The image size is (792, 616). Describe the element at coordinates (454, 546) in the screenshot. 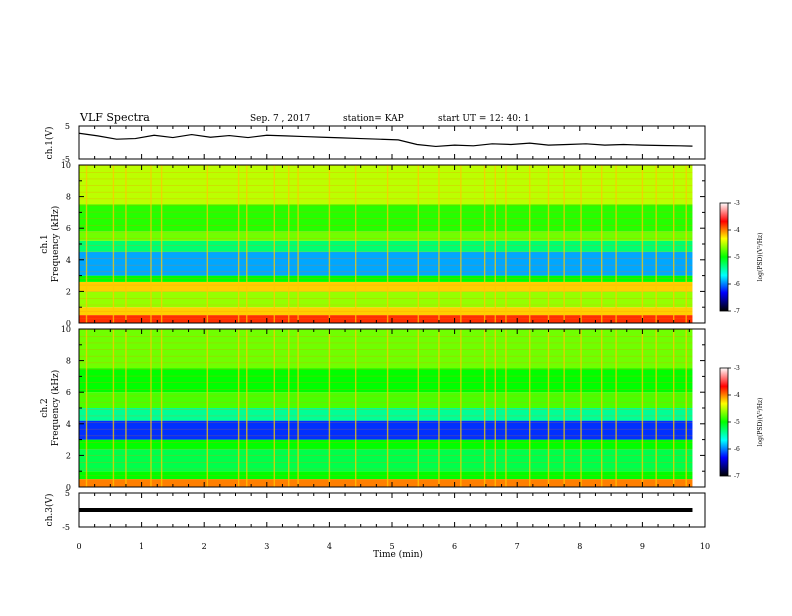

I see `x-tick-label: 6` at that location.